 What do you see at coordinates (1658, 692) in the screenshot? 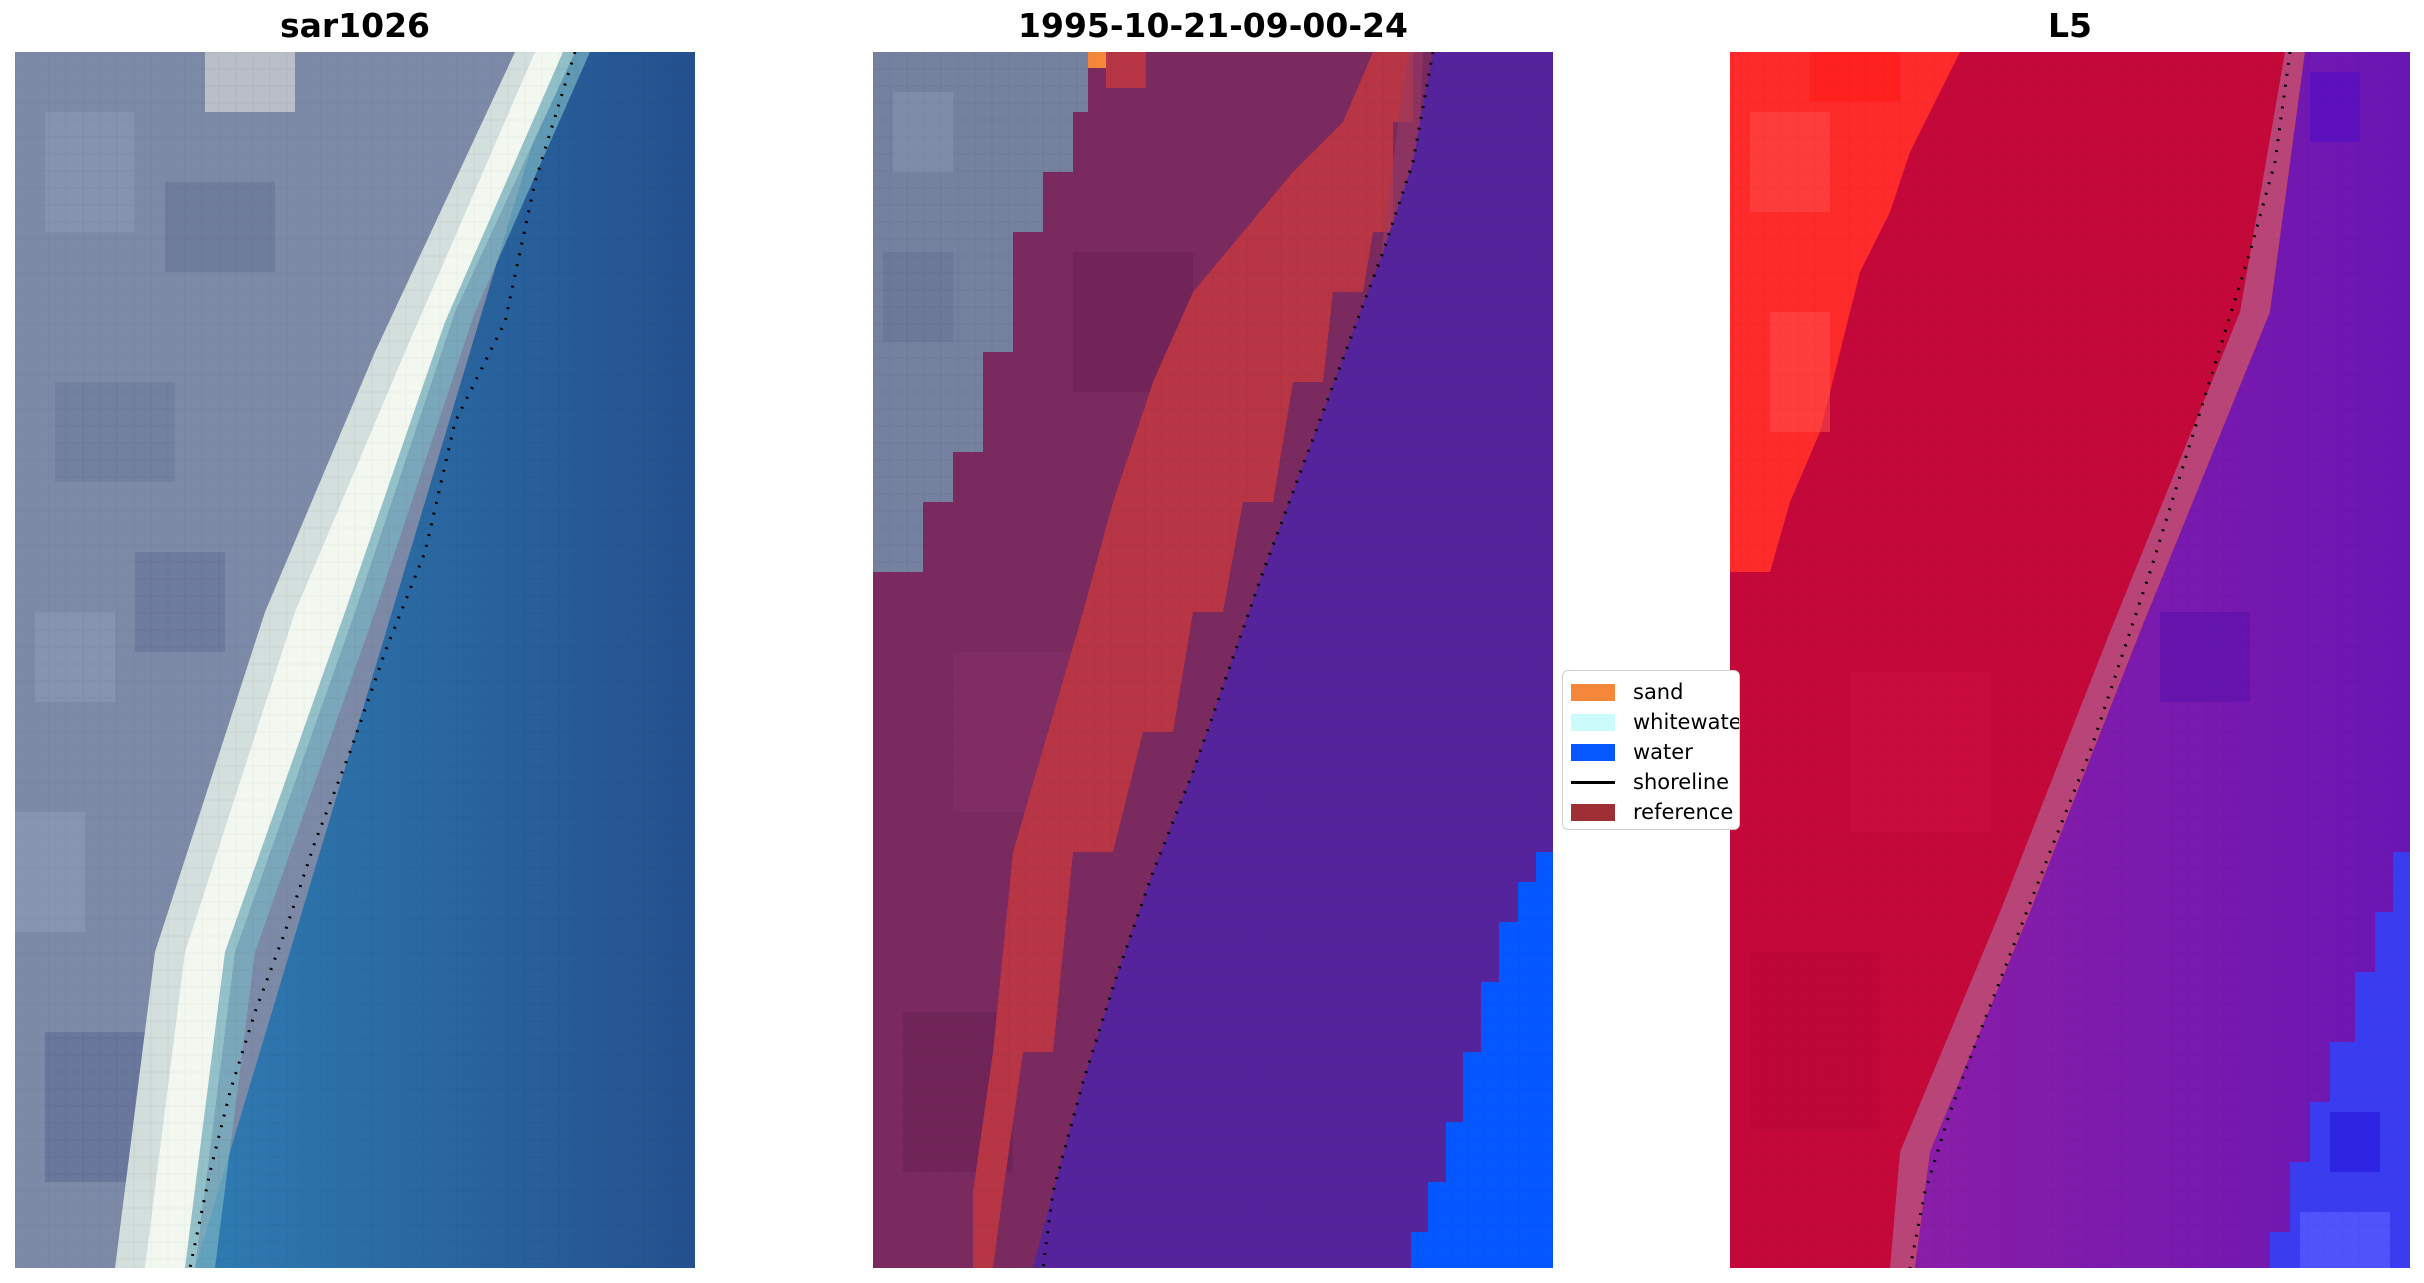
I see `legend-label-sand: sand` at bounding box center [1658, 692].